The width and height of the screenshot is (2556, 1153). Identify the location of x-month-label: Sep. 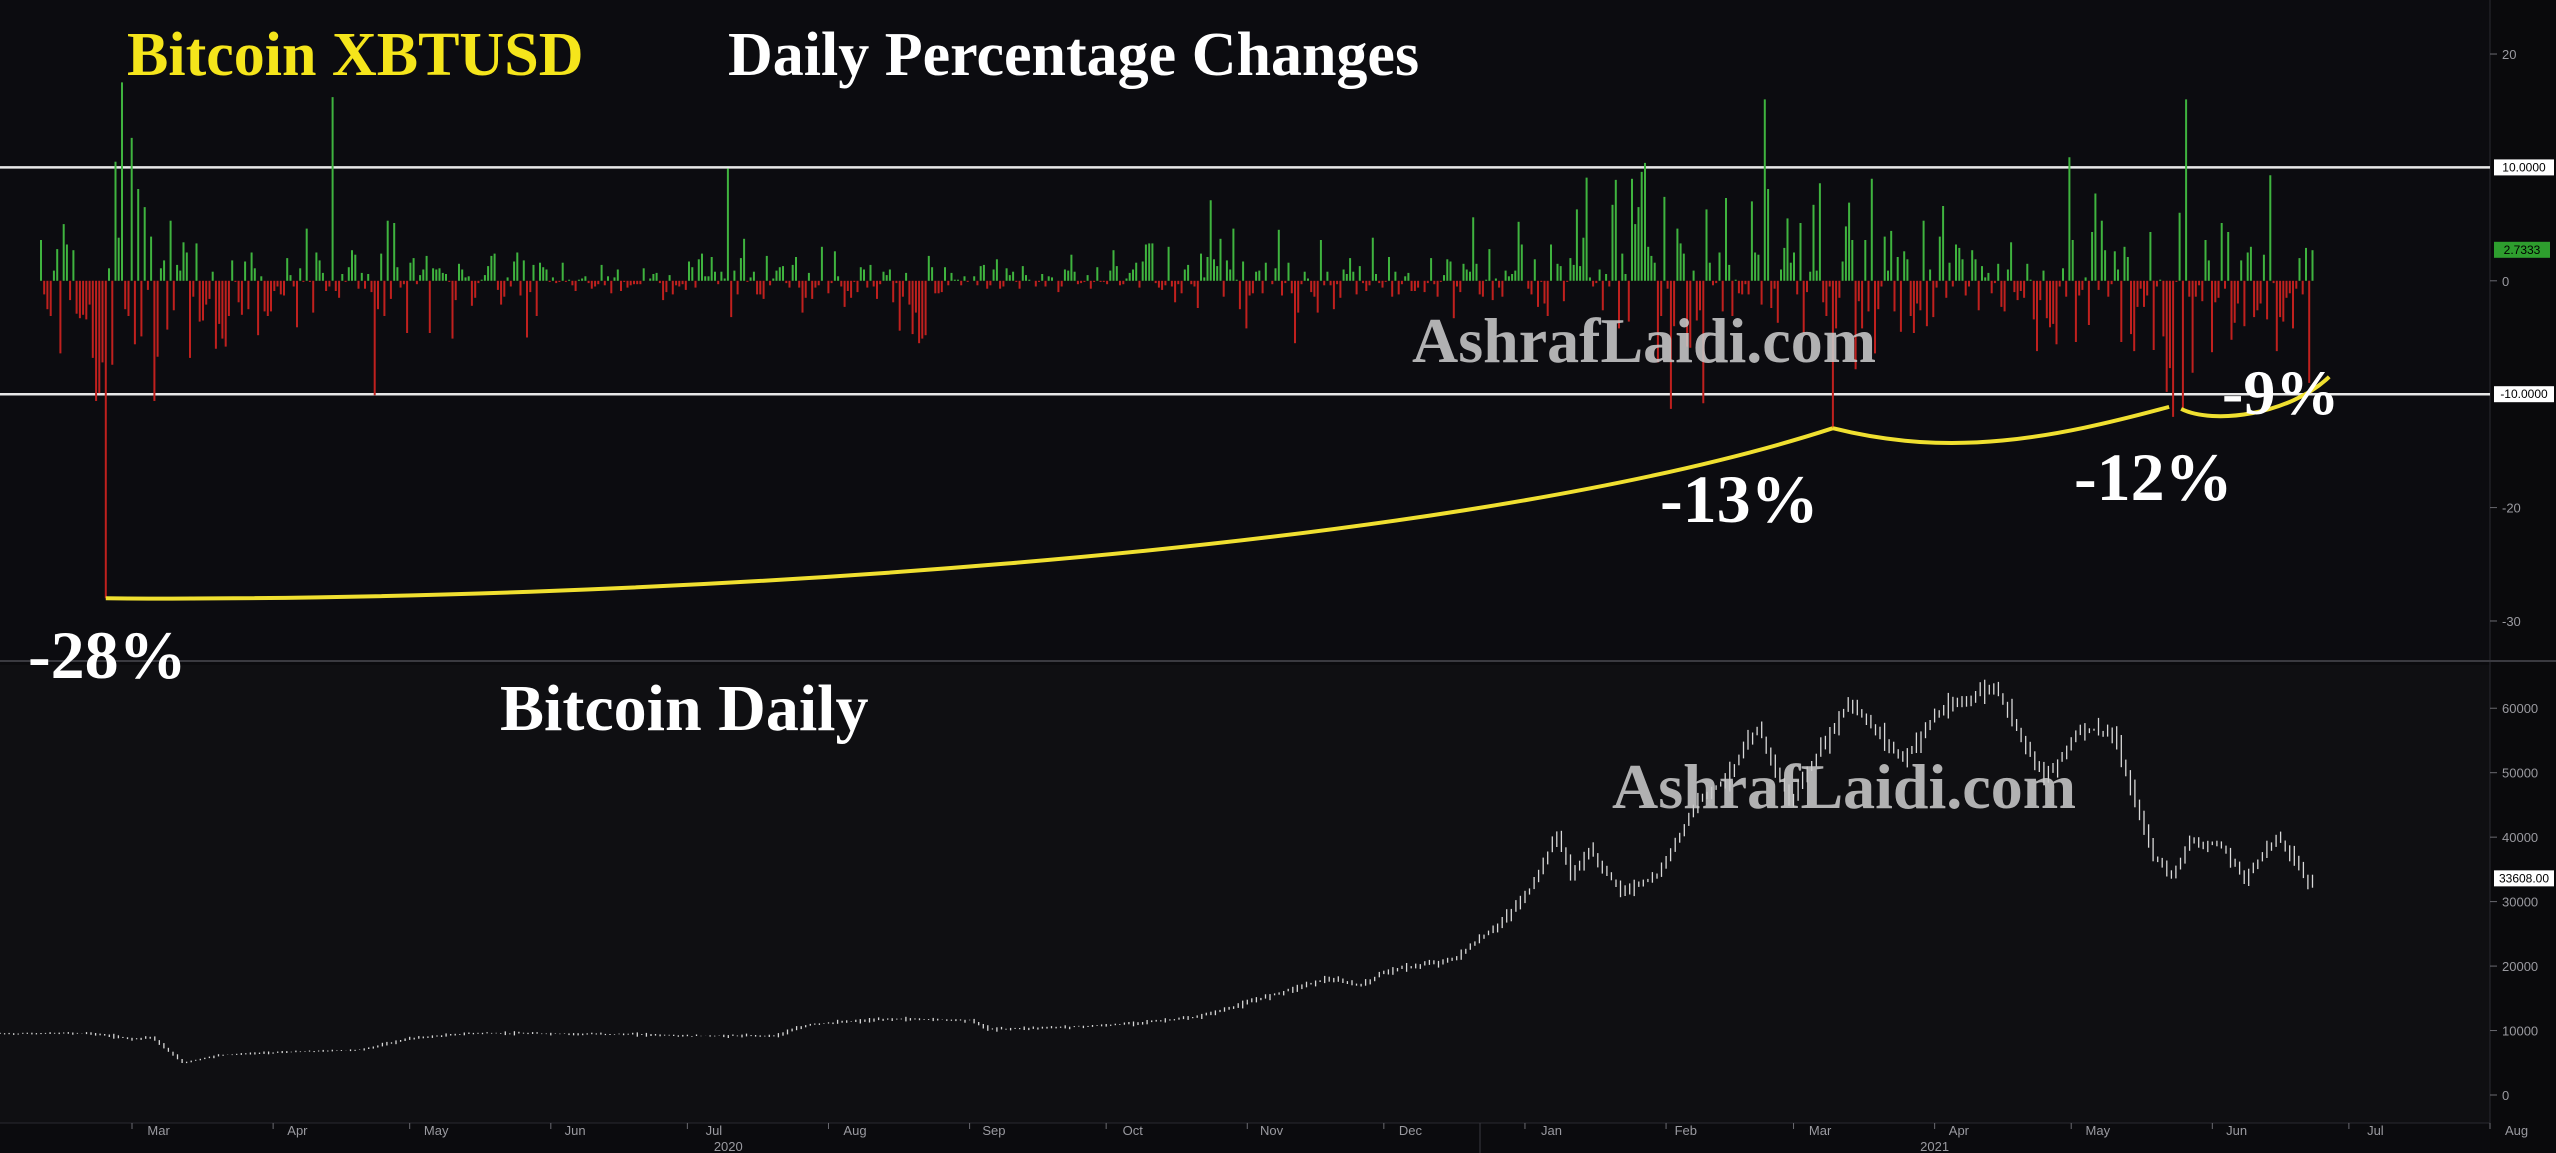
(993, 1130).